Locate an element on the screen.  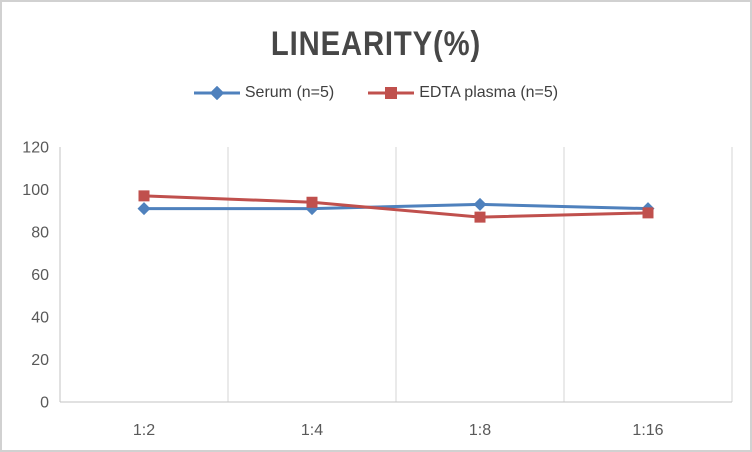
x-tick-label: 1:8 is located at coordinates (480, 430).